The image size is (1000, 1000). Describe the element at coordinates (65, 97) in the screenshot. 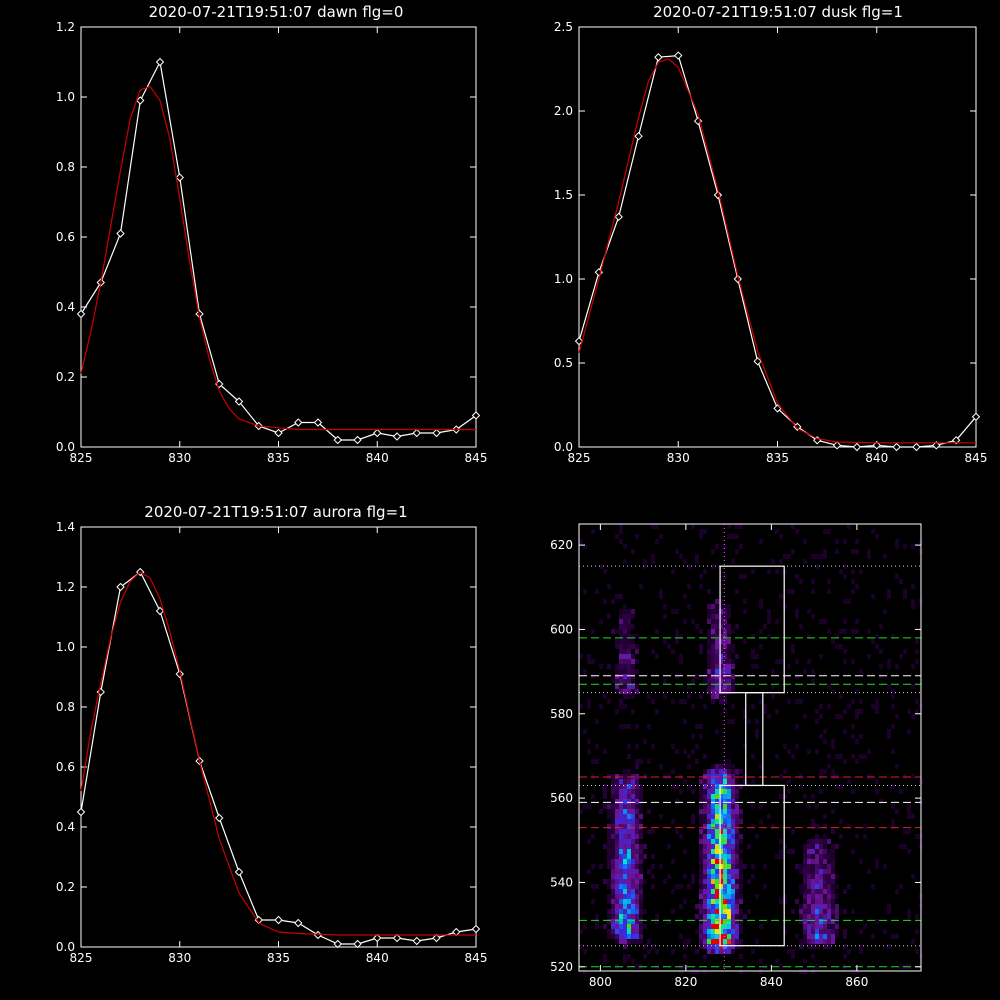

I see `y-tick-label: 1.0` at that location.